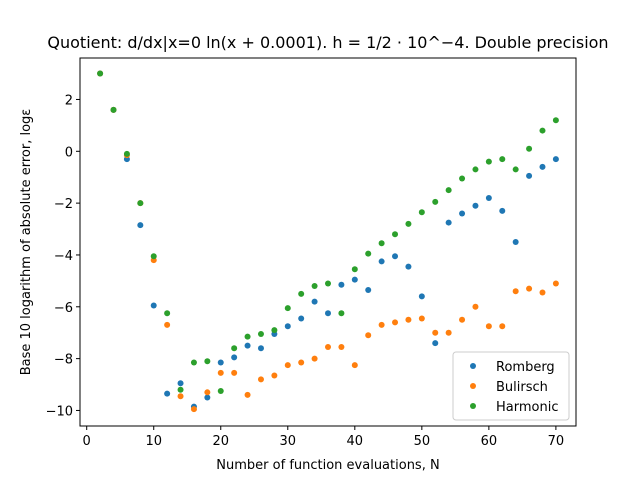 This screenshot has height=480, width=640. Describe the element at coordinates (69, 152) in the screenshot. I see `y-tick-label: 0` at that location.